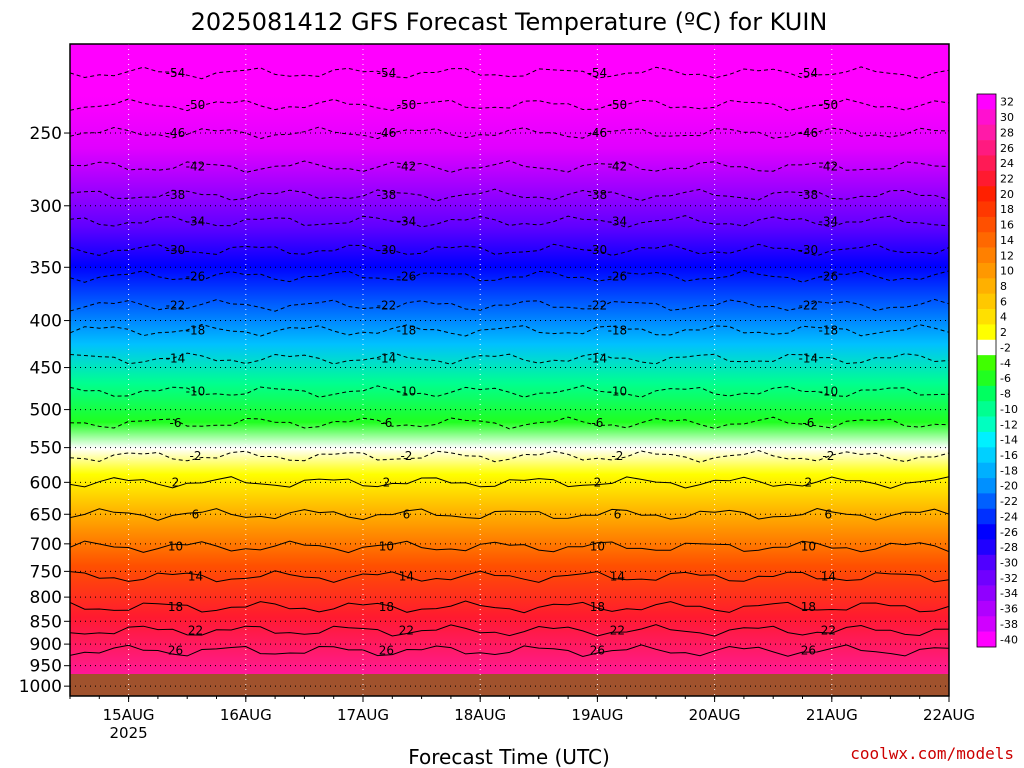  What do you see at coordinates (1005, 394) in the screenshot?
I see `colorbar-label: -8` at bounding box center [1005, 394].